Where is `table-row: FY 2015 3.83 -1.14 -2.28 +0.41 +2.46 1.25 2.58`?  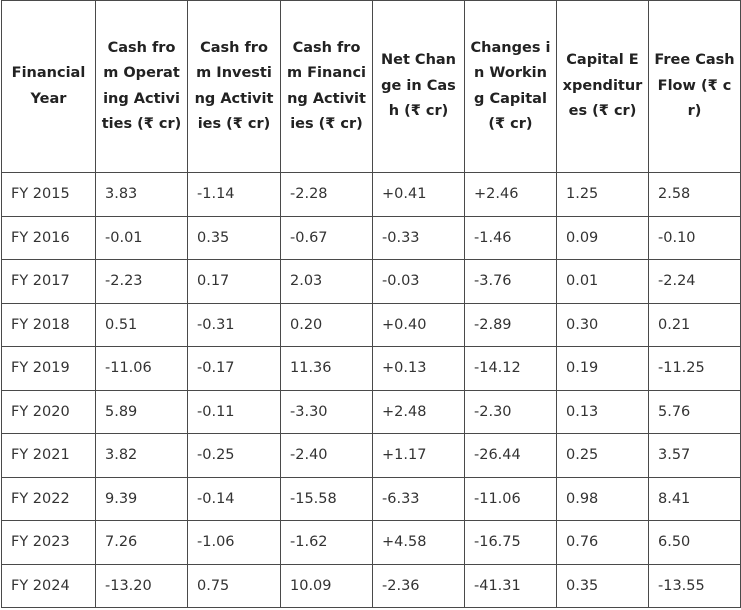 table-row: FY 2015 3.83 -1.14 -2.28 +0.41 +2.46 1.25 2.58 is located at coordinates (371, 194).